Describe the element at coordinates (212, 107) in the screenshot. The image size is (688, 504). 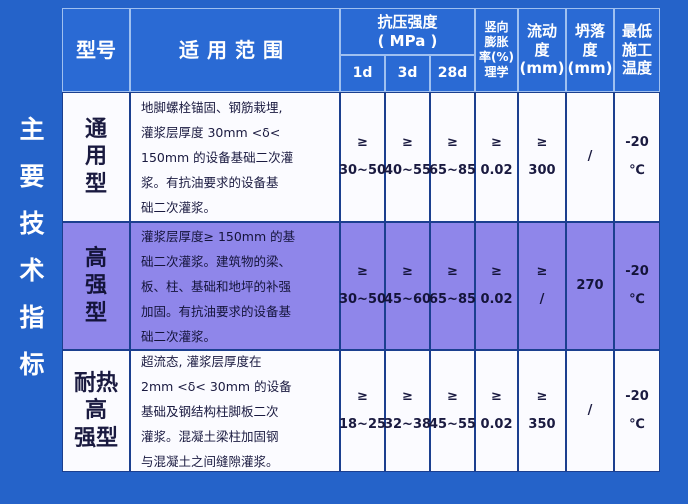
I see `cell-text: 地脚螺栓锚固、钢筋栽埋,` at that location.